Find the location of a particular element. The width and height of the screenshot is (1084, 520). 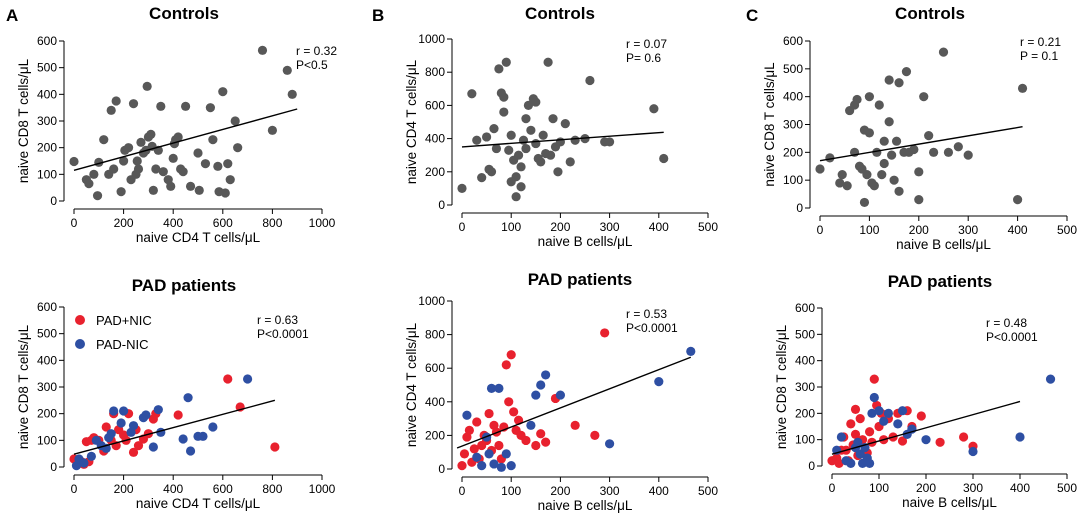

y-tick-label: 800 is located at coordinates (435, 72).